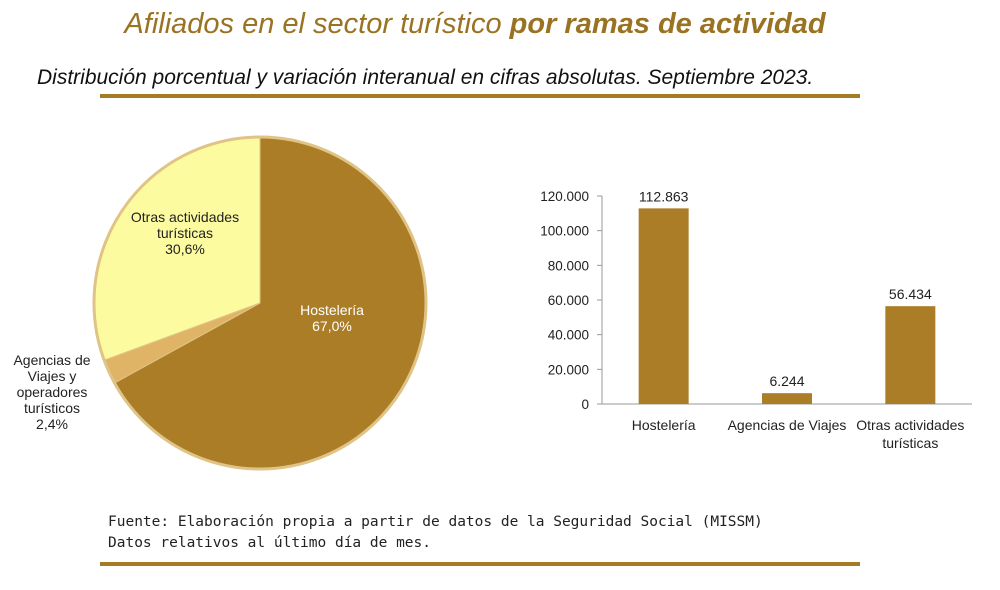 The width and height of the screenshot is (1000, 590). Describe the element at coordinates (667, 24) in the screenshot. I see `title-bold: por ramas de actividad` at that location.